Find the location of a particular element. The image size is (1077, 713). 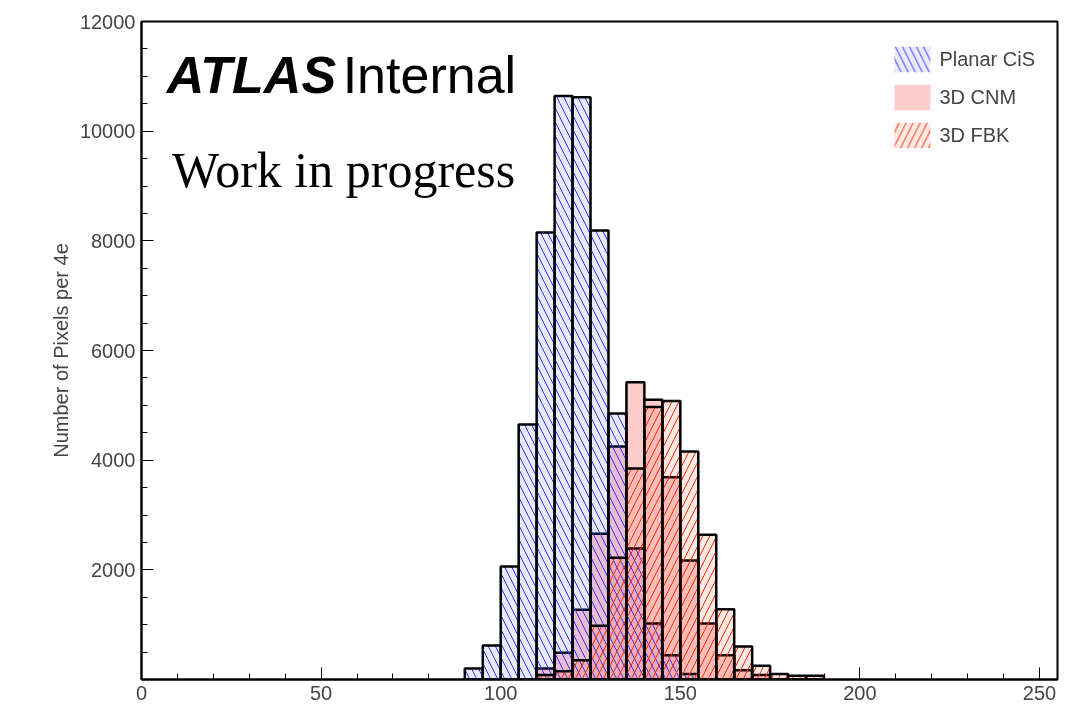

y-tick-label: 4000 is located at coordinates (113, 460).